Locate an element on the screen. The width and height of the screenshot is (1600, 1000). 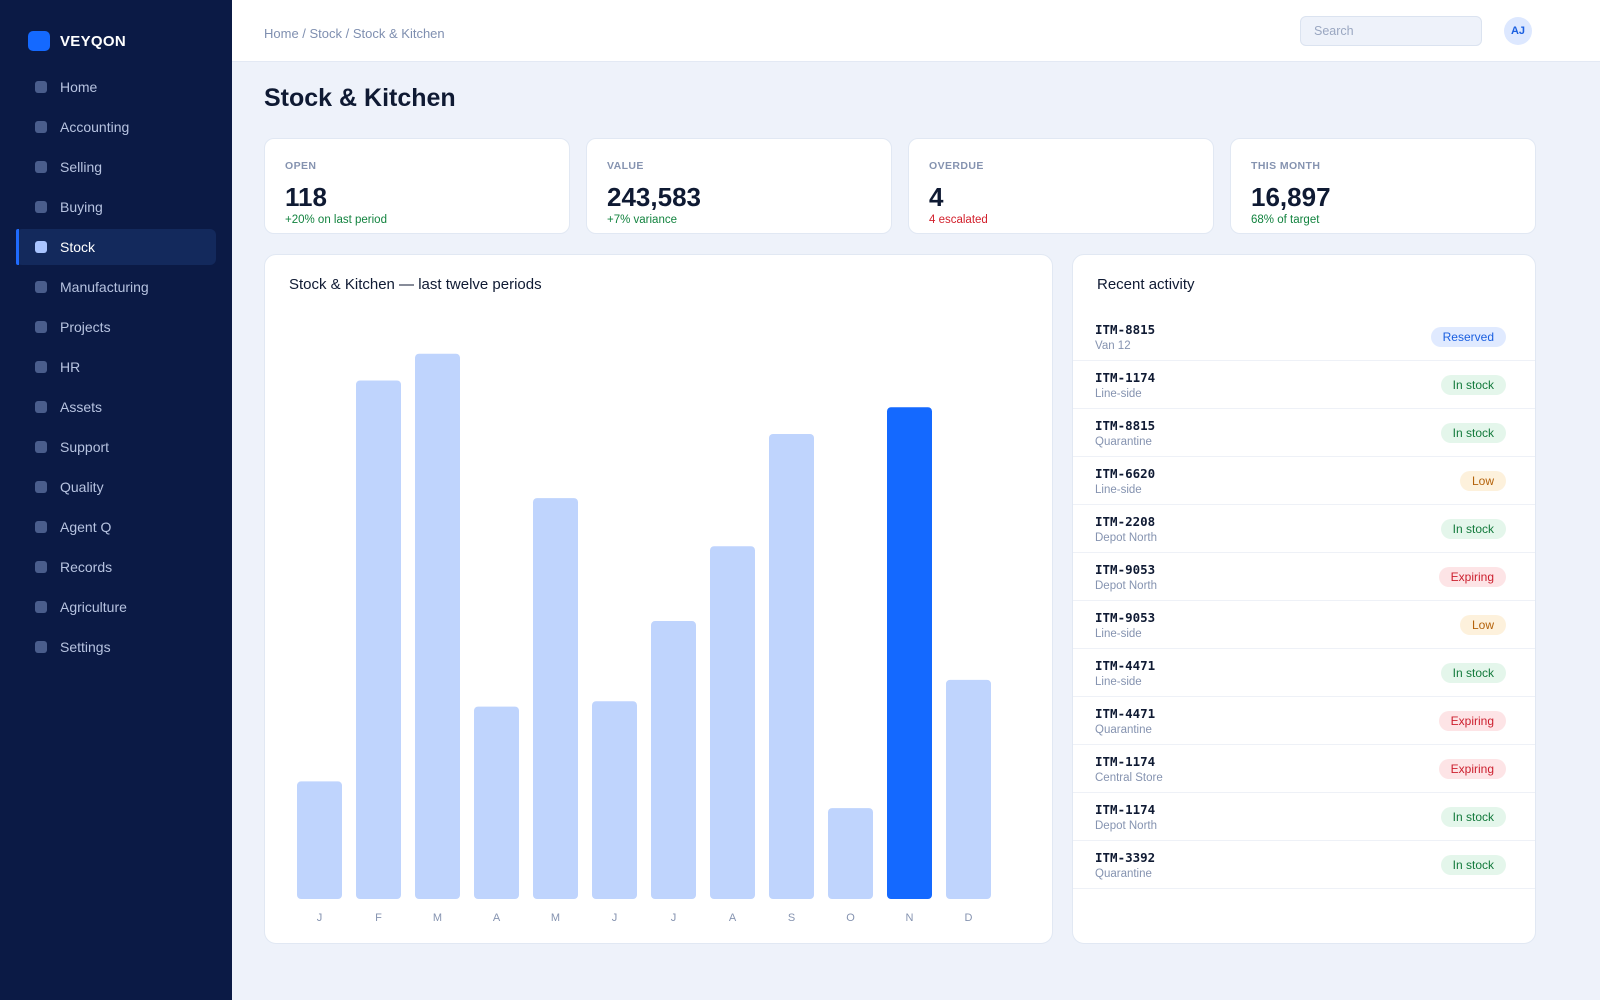
manufacturing-icon is located at coordinates (41, 287).